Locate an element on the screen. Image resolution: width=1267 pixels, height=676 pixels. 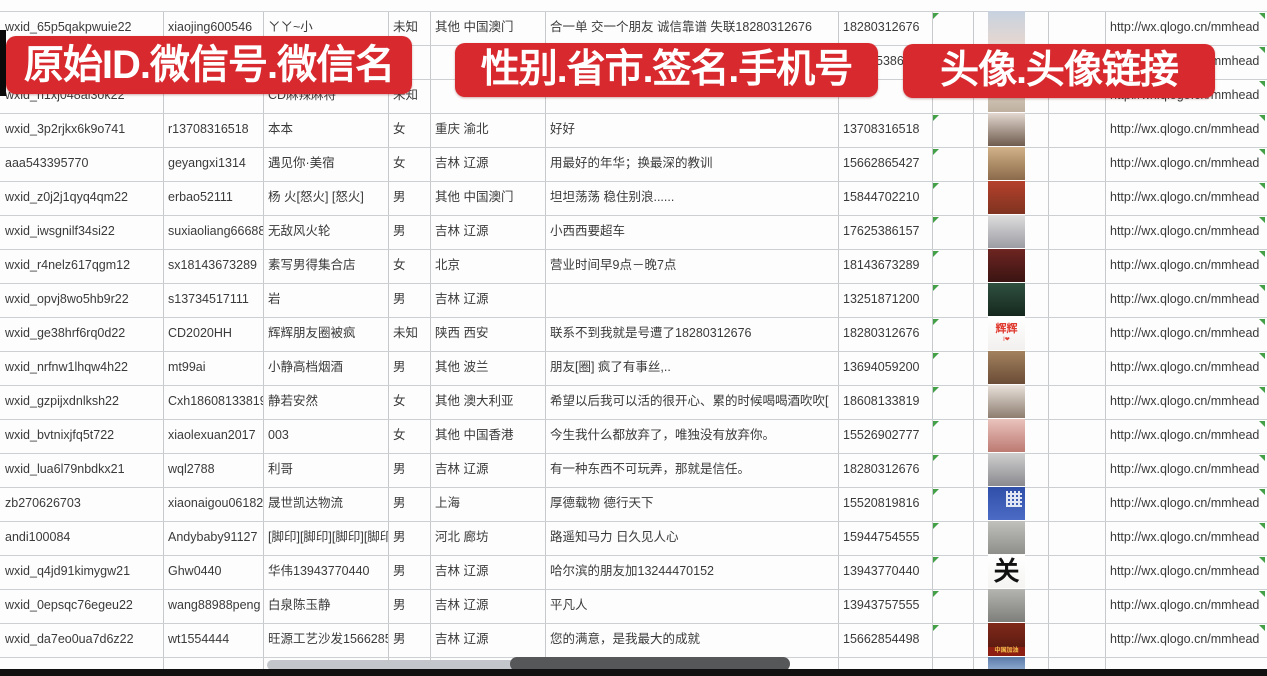
cell-phone: 15944754555 is located at coordinates (881, 537).